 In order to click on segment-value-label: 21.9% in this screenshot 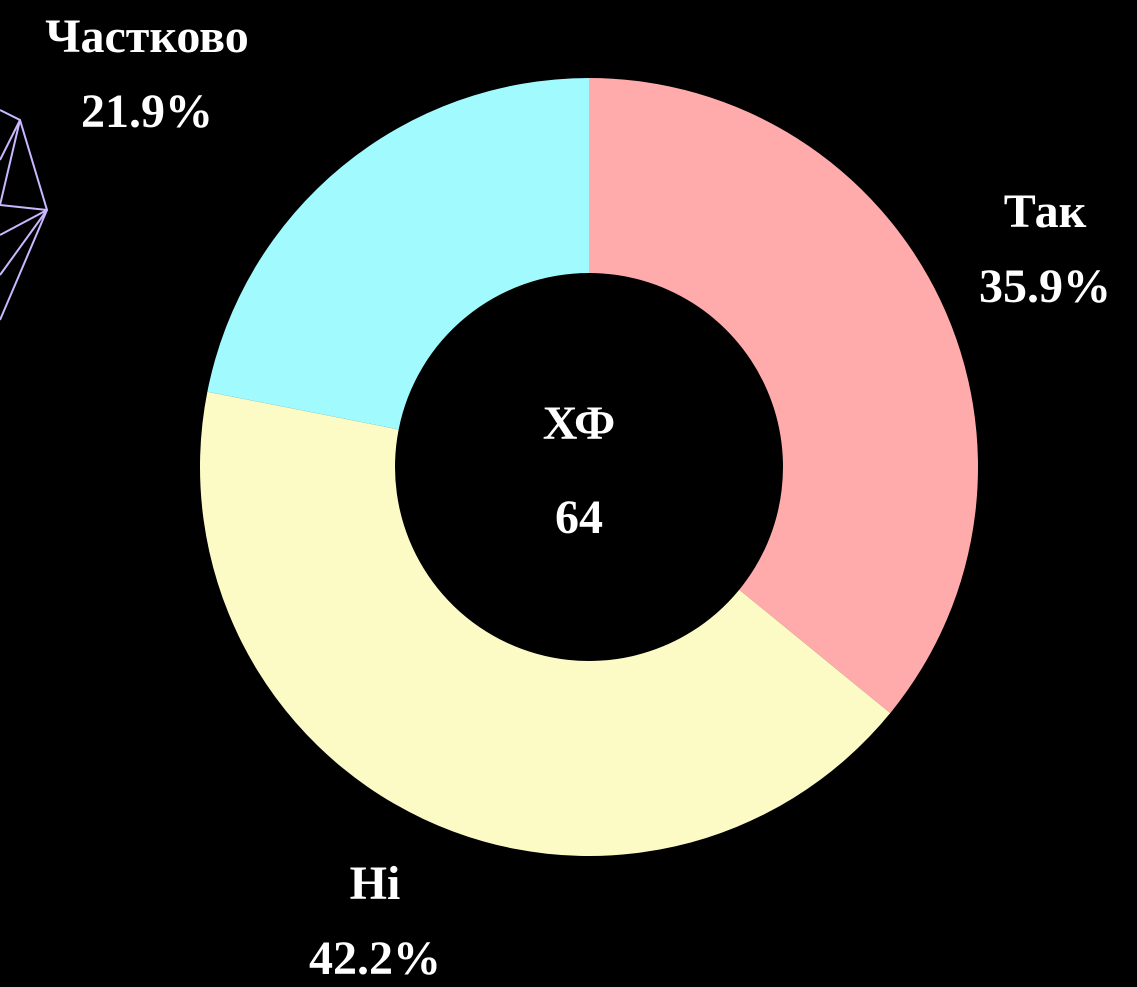, I will do `click(147, 111)`.